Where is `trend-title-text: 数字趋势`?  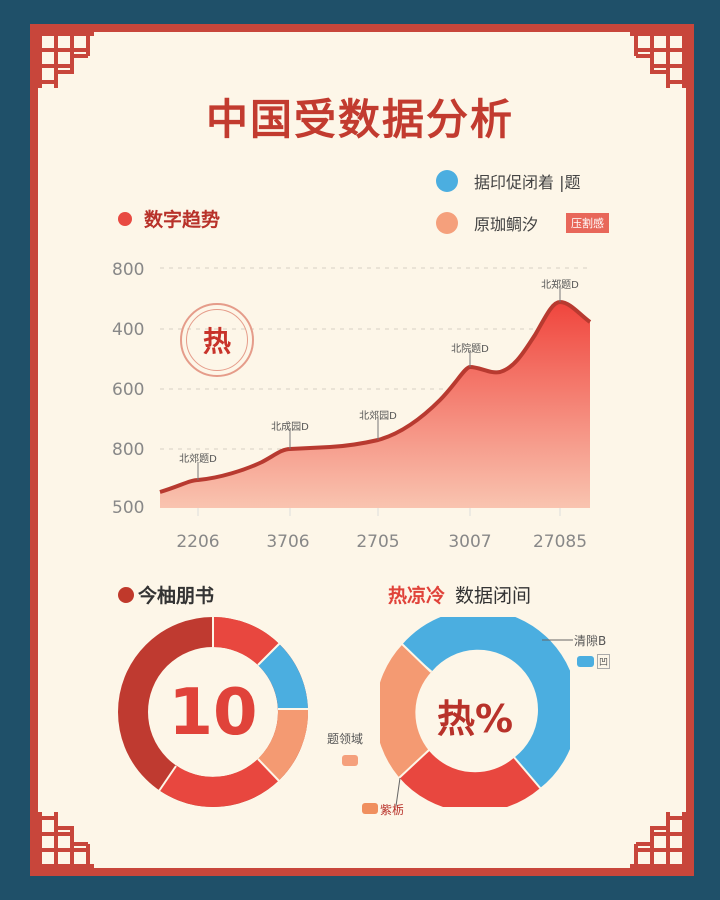
trend-title-text: 数字趋势 is located at coordinates (182, 220).